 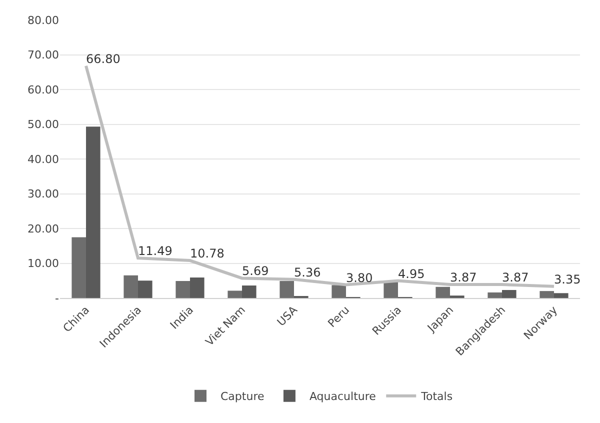 What do you see at coordinates (43, 89) in the screenshot?
I see `y-tick-label: 60.00` at bounding box center [43, 89].